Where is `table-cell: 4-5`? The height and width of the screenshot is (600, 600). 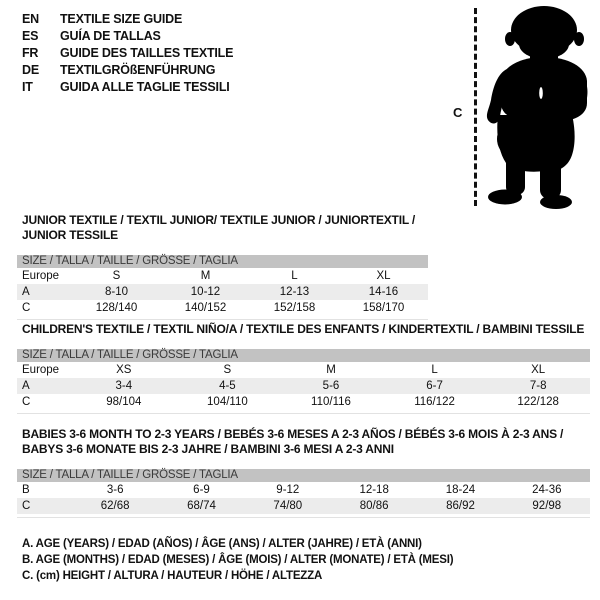
table-cell: 4-5 is located at coordinates (227, 386).